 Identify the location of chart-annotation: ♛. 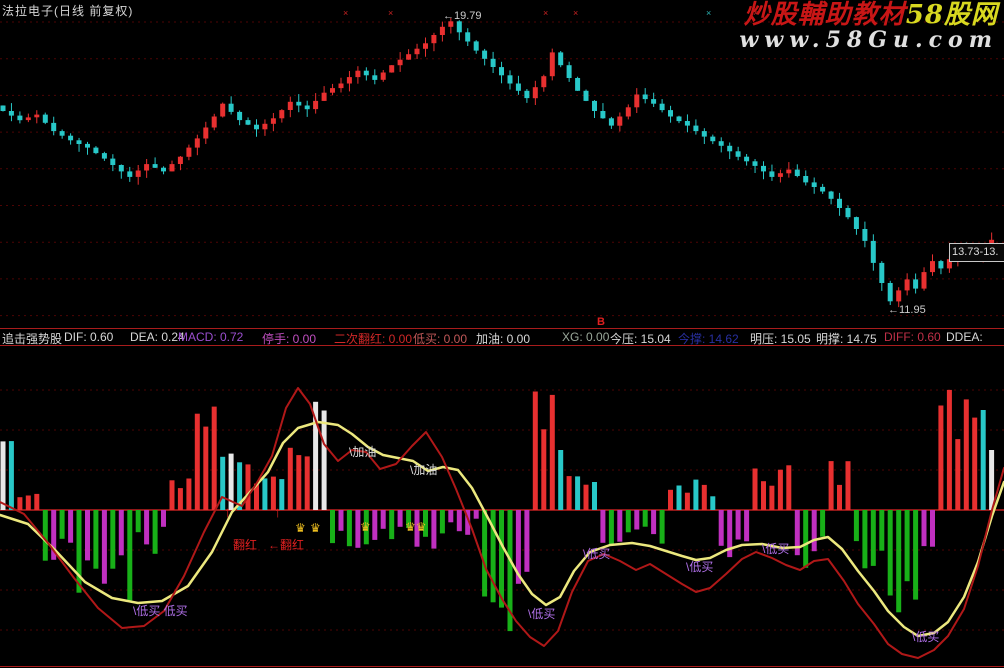
(365, 527).